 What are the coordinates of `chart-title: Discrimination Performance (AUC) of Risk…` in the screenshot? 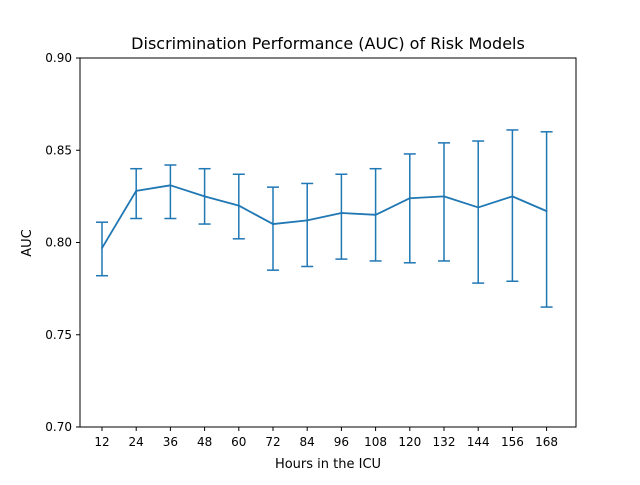 It's located at (328, 43).